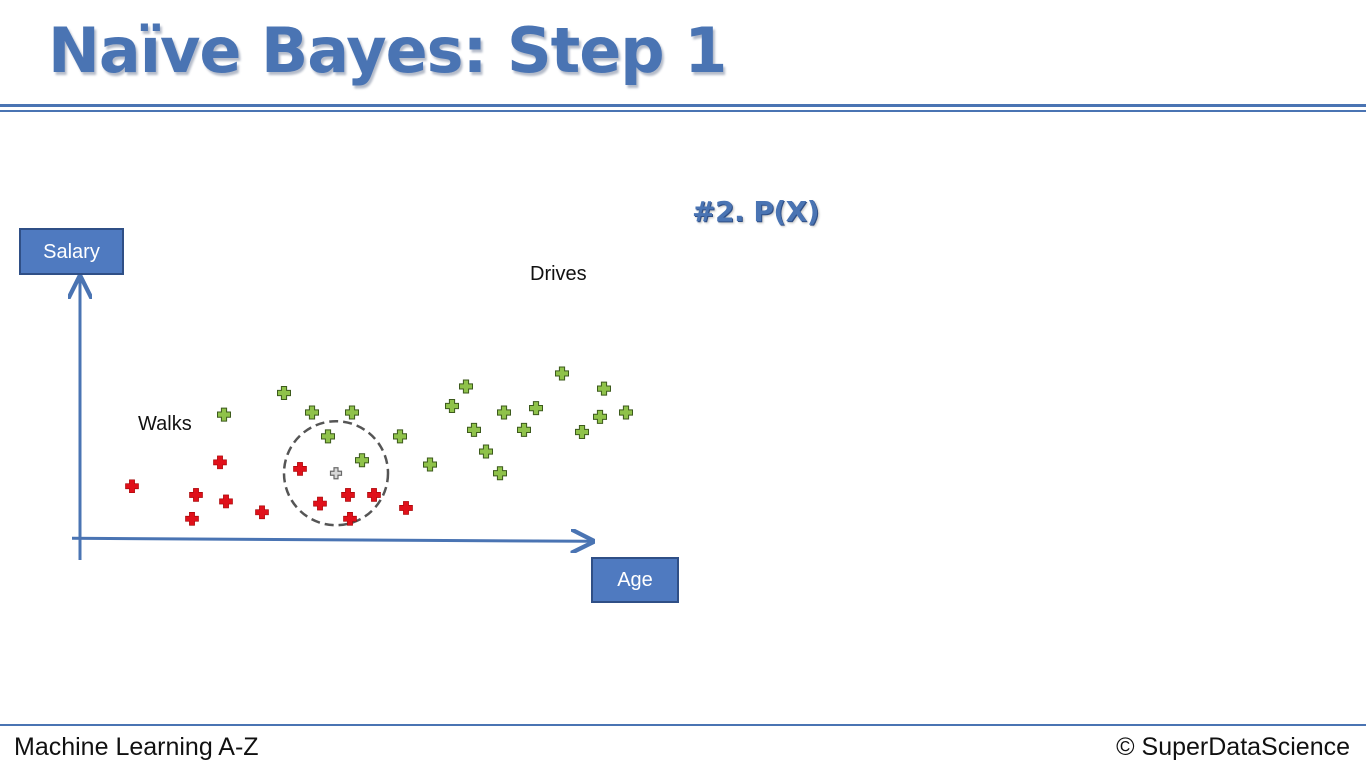 Image resolution: width=1366 pixels, height=768 pixels. I want to click on course-name: Machine Learning A-Z, so click(136, 747).